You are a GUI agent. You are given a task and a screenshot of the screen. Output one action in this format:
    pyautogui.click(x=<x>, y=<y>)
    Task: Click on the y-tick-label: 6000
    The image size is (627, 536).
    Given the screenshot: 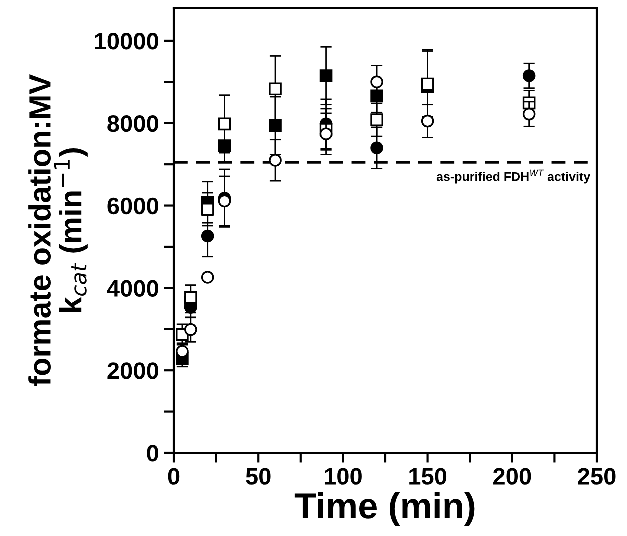 What is the action you would take?
    pyautogui.click(x=133, y=206)
    